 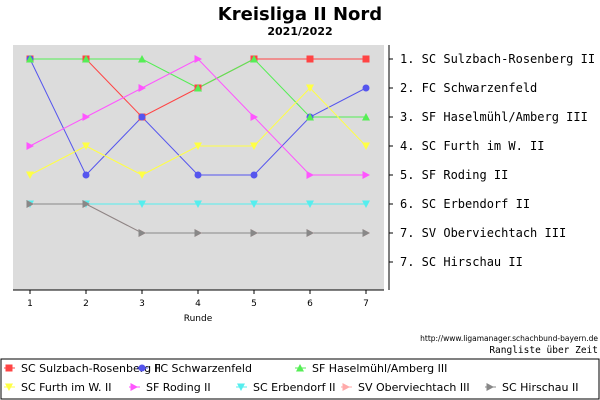 What do you see at coordinates (366, 304) in the screenshot?
I see `x-tick-label: 7` at bounding box center [366, 304].